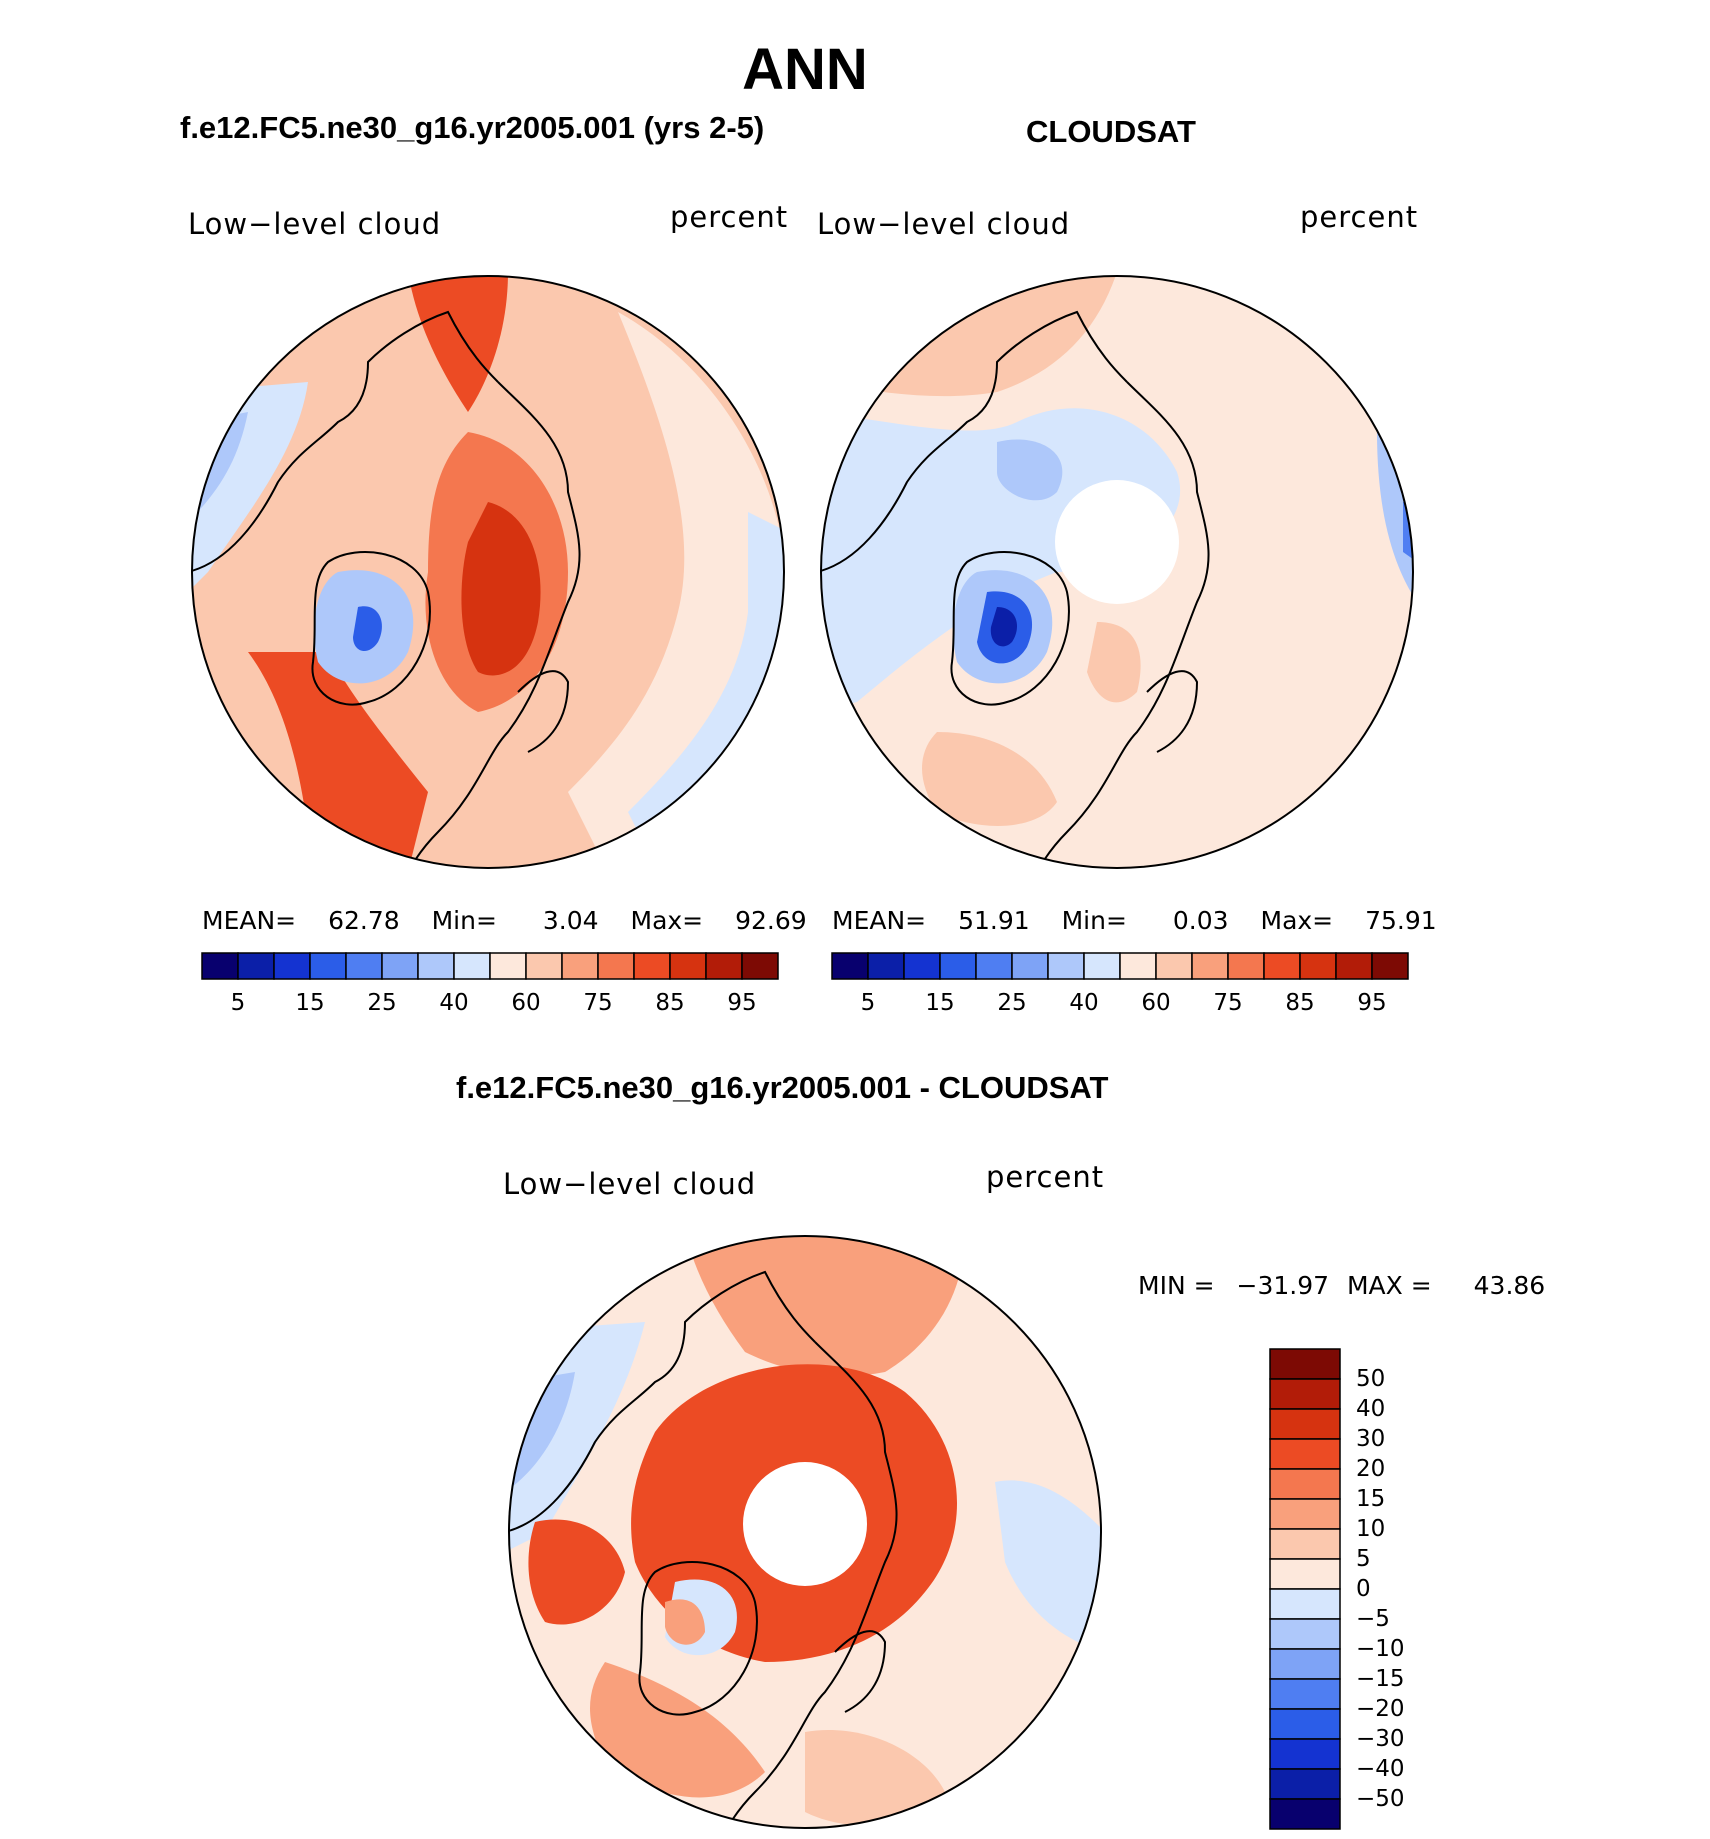  I want to click on diff-region-greenland-high, so click(685, 1622).